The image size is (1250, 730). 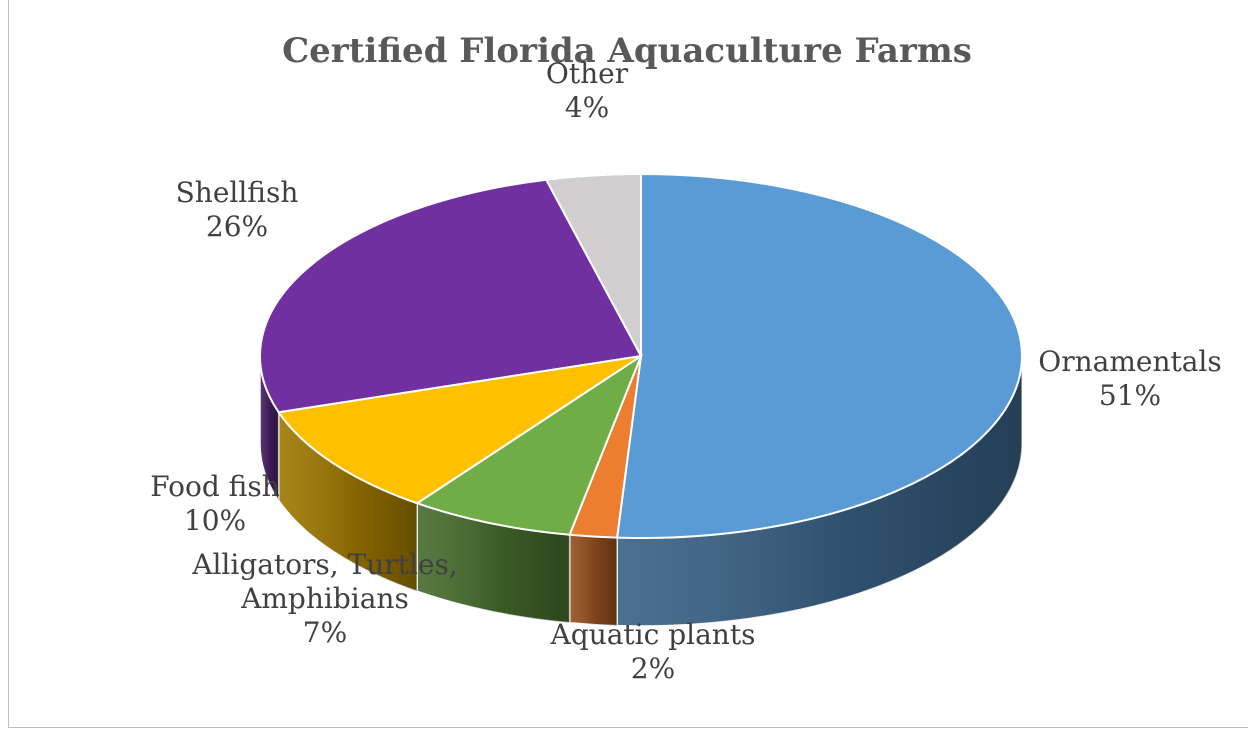 I want to click on slice-label-food-fish: Food fish 10%, so click(x=215, y=503).